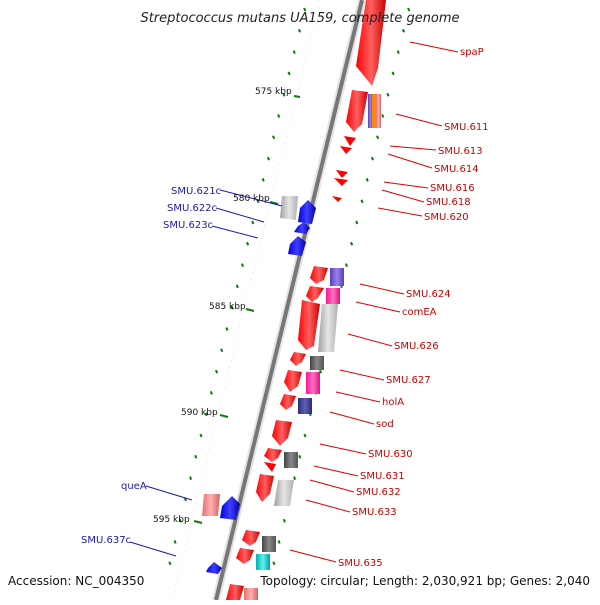 This screenshot has height=605, width=600. What do you see at coordinates (466, 127) in the screenshot?
I see `label-smu-611: SMU.611` at bounding box center [466, 127].